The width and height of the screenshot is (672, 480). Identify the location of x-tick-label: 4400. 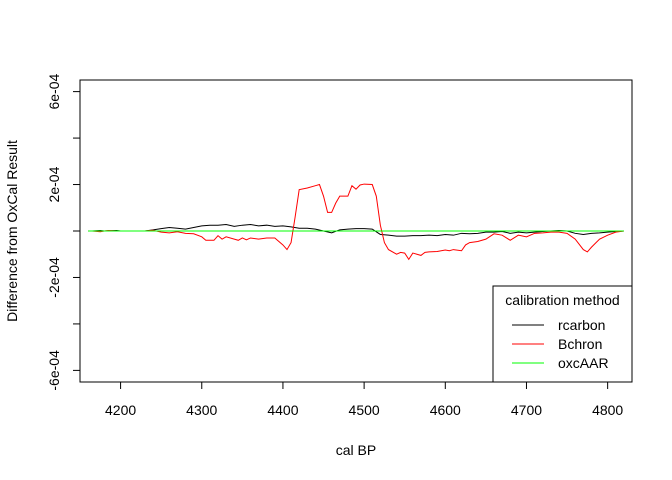
(282, 410).